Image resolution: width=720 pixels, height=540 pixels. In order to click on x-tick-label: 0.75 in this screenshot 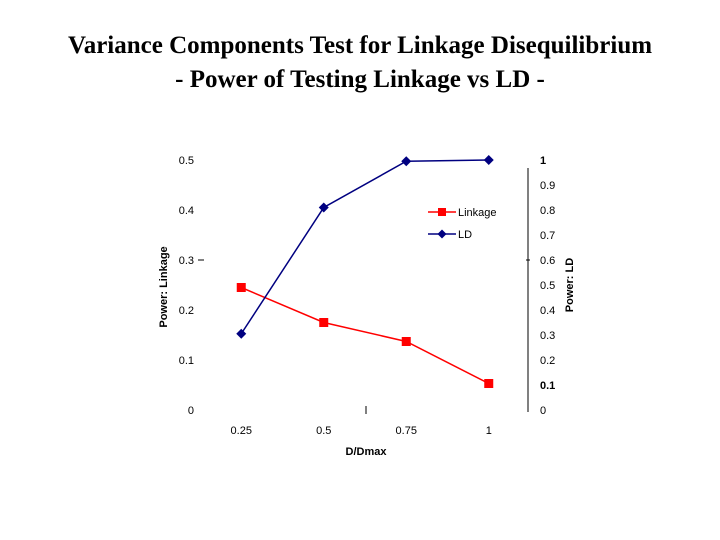, I will do `click(406, 431)`.